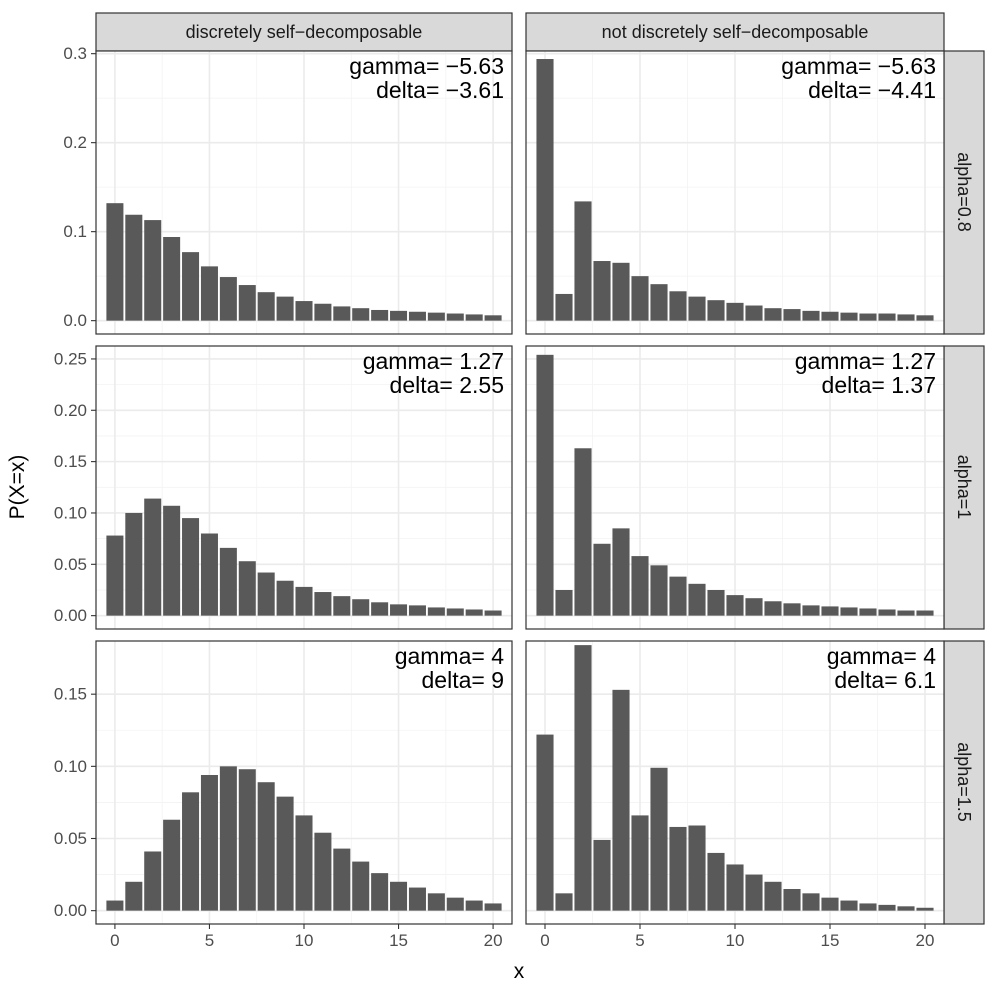  Describe the element at coordinates (964, 782) in the screenshot. I see `row-strip-3-background` at that location.